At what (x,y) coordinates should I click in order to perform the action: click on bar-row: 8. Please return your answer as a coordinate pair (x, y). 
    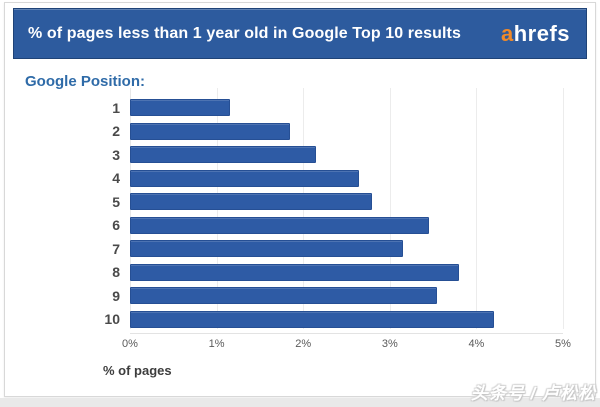
    Looking at the image, I should click on (337, 273).